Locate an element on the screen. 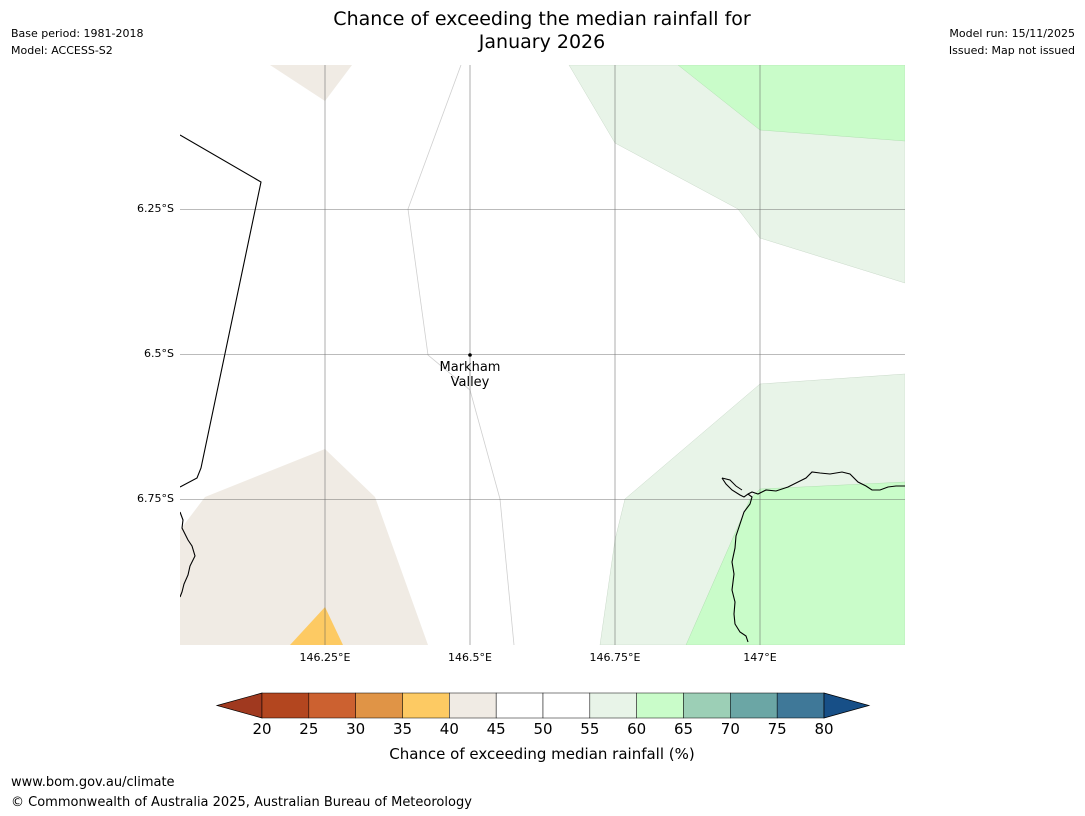  place-label-markham-valley: Markham Valley is located at coordinates (470, 375).